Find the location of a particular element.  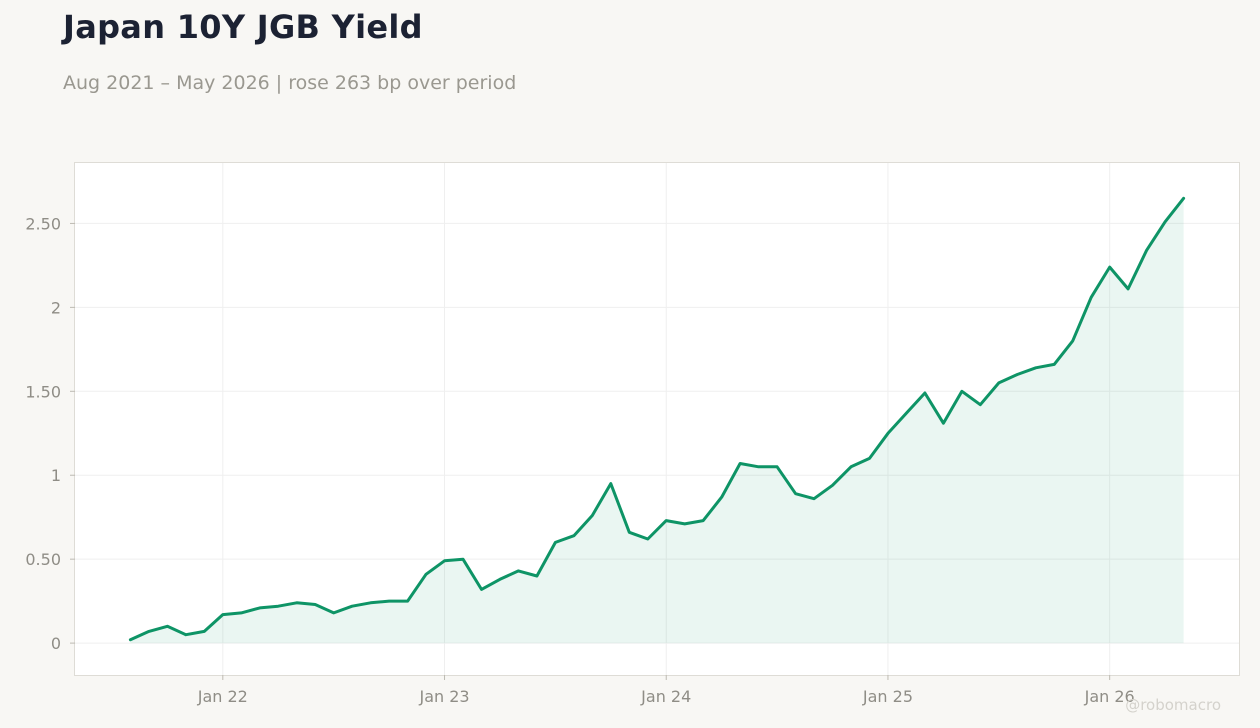

chart-title: Japan 10Y JGB Yield is located at coordinates (243, 27).